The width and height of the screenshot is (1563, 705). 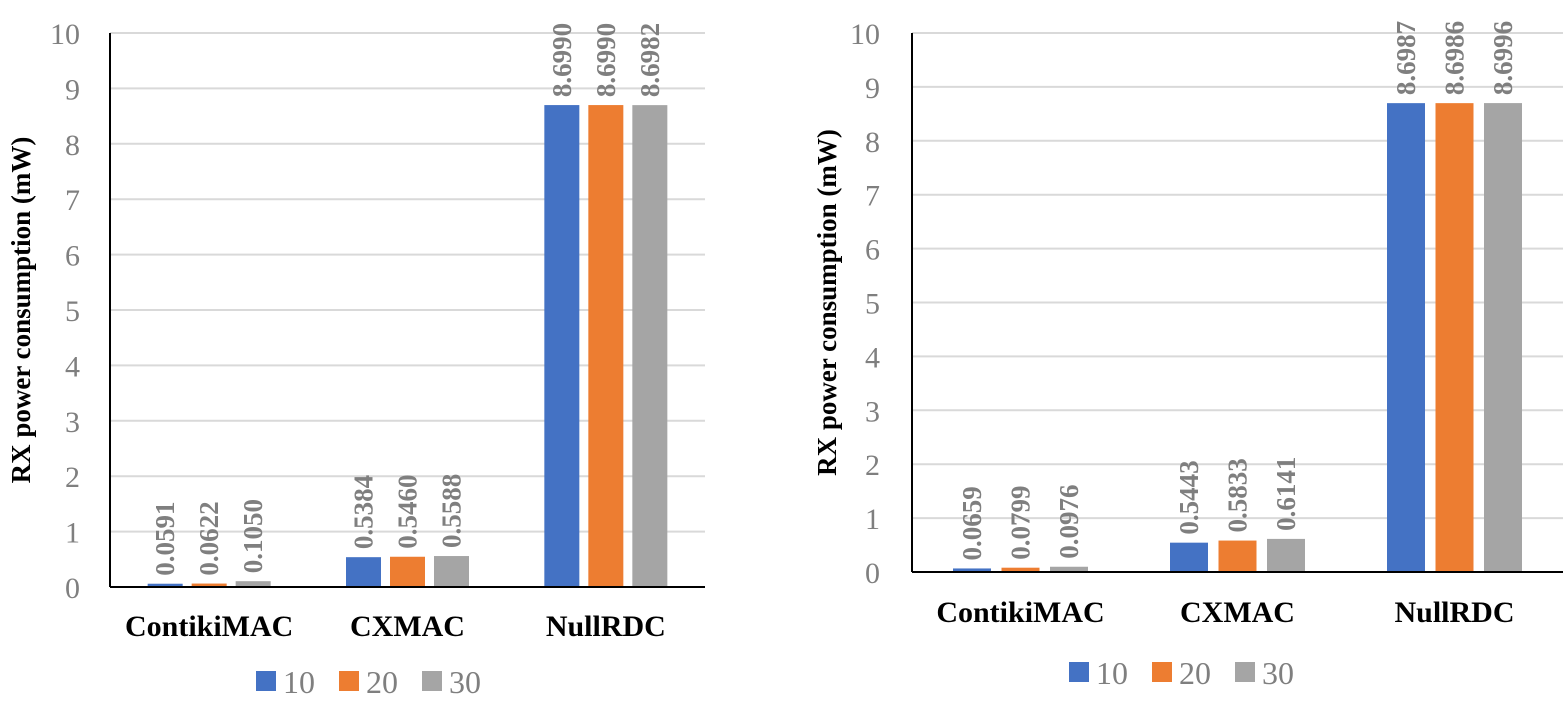 What do you see at coordinates (452, 511) in the screenshot?
I see `data-label: 0.5588` at bounding box center [452, 511].